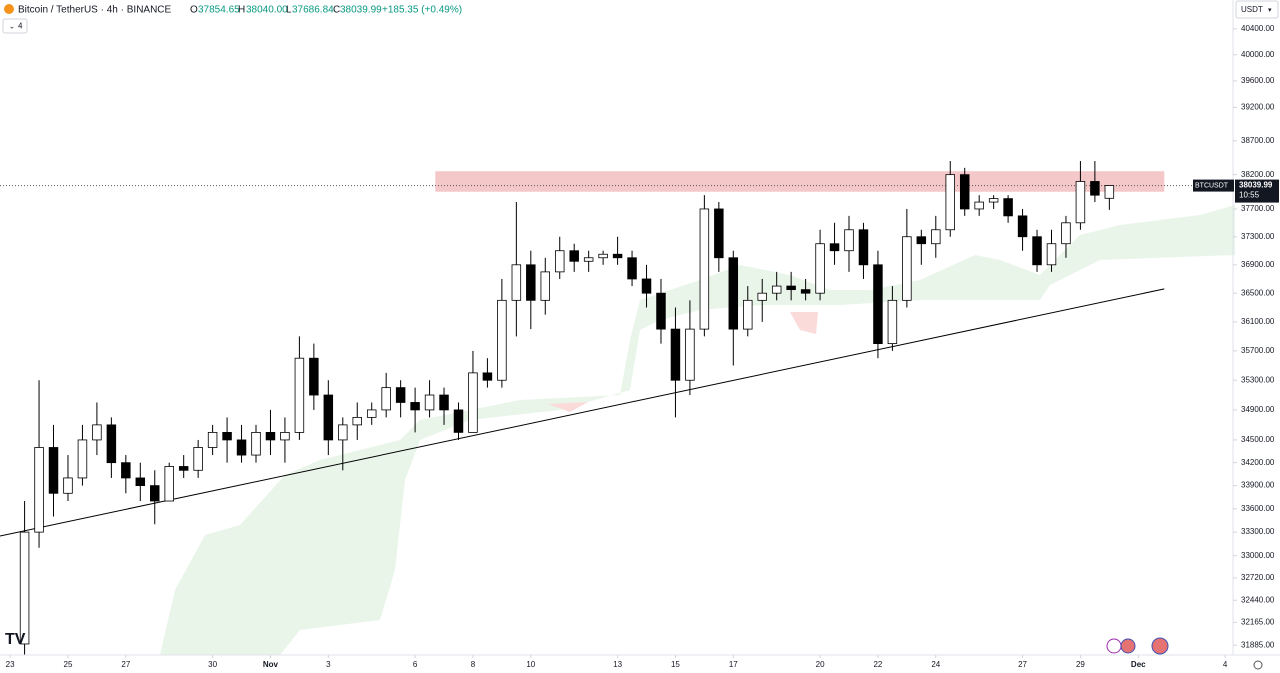 This screenshot has width=1280, height=673. What do you see at coordinates (1258, 236) in the screenshot?
I see `y-tick-label: 37300.00` at bounding box center [1258, 236].